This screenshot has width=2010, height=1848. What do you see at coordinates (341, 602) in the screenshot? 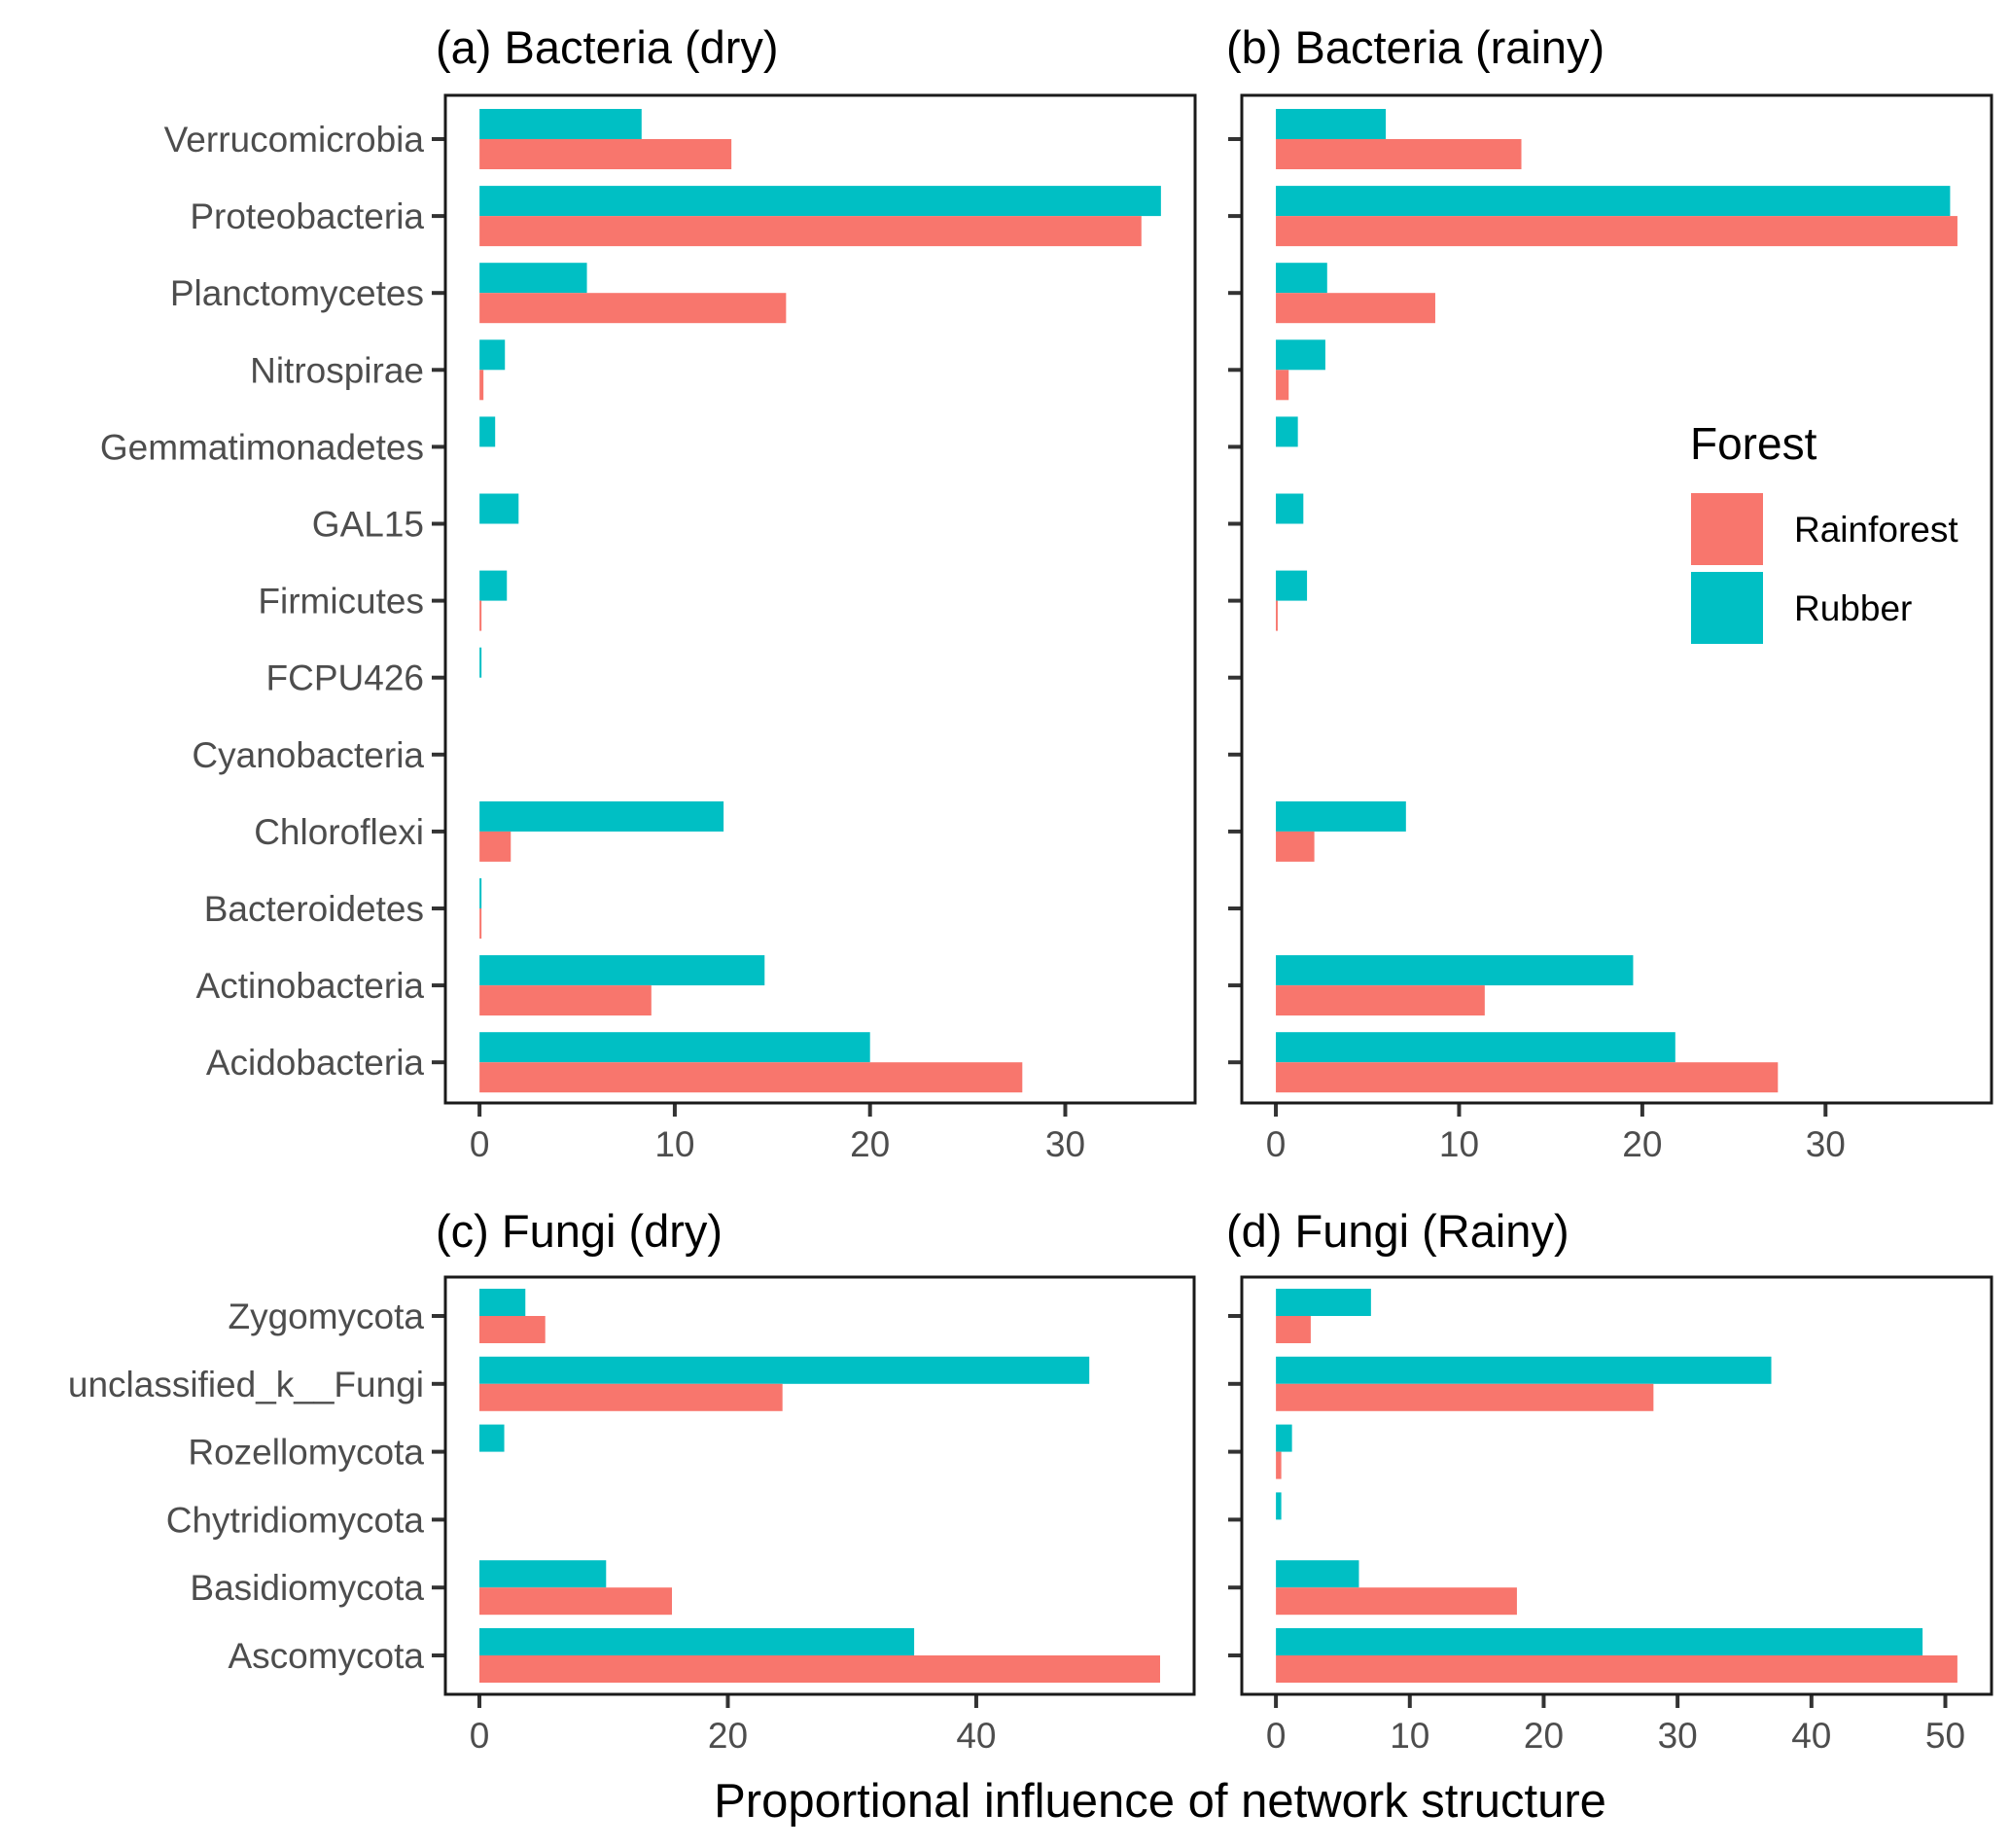
I see `y-tick-label: Firmicutes` at bounding box center [341, 602].